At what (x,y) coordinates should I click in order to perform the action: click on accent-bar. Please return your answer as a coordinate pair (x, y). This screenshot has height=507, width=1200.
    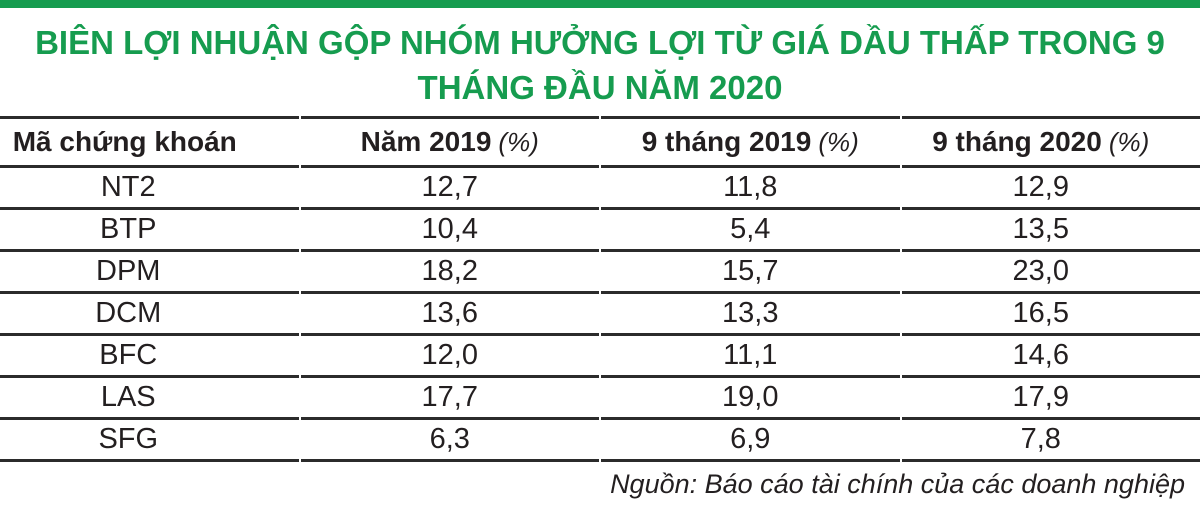
    Looking at the image, I should click on (600, 4).